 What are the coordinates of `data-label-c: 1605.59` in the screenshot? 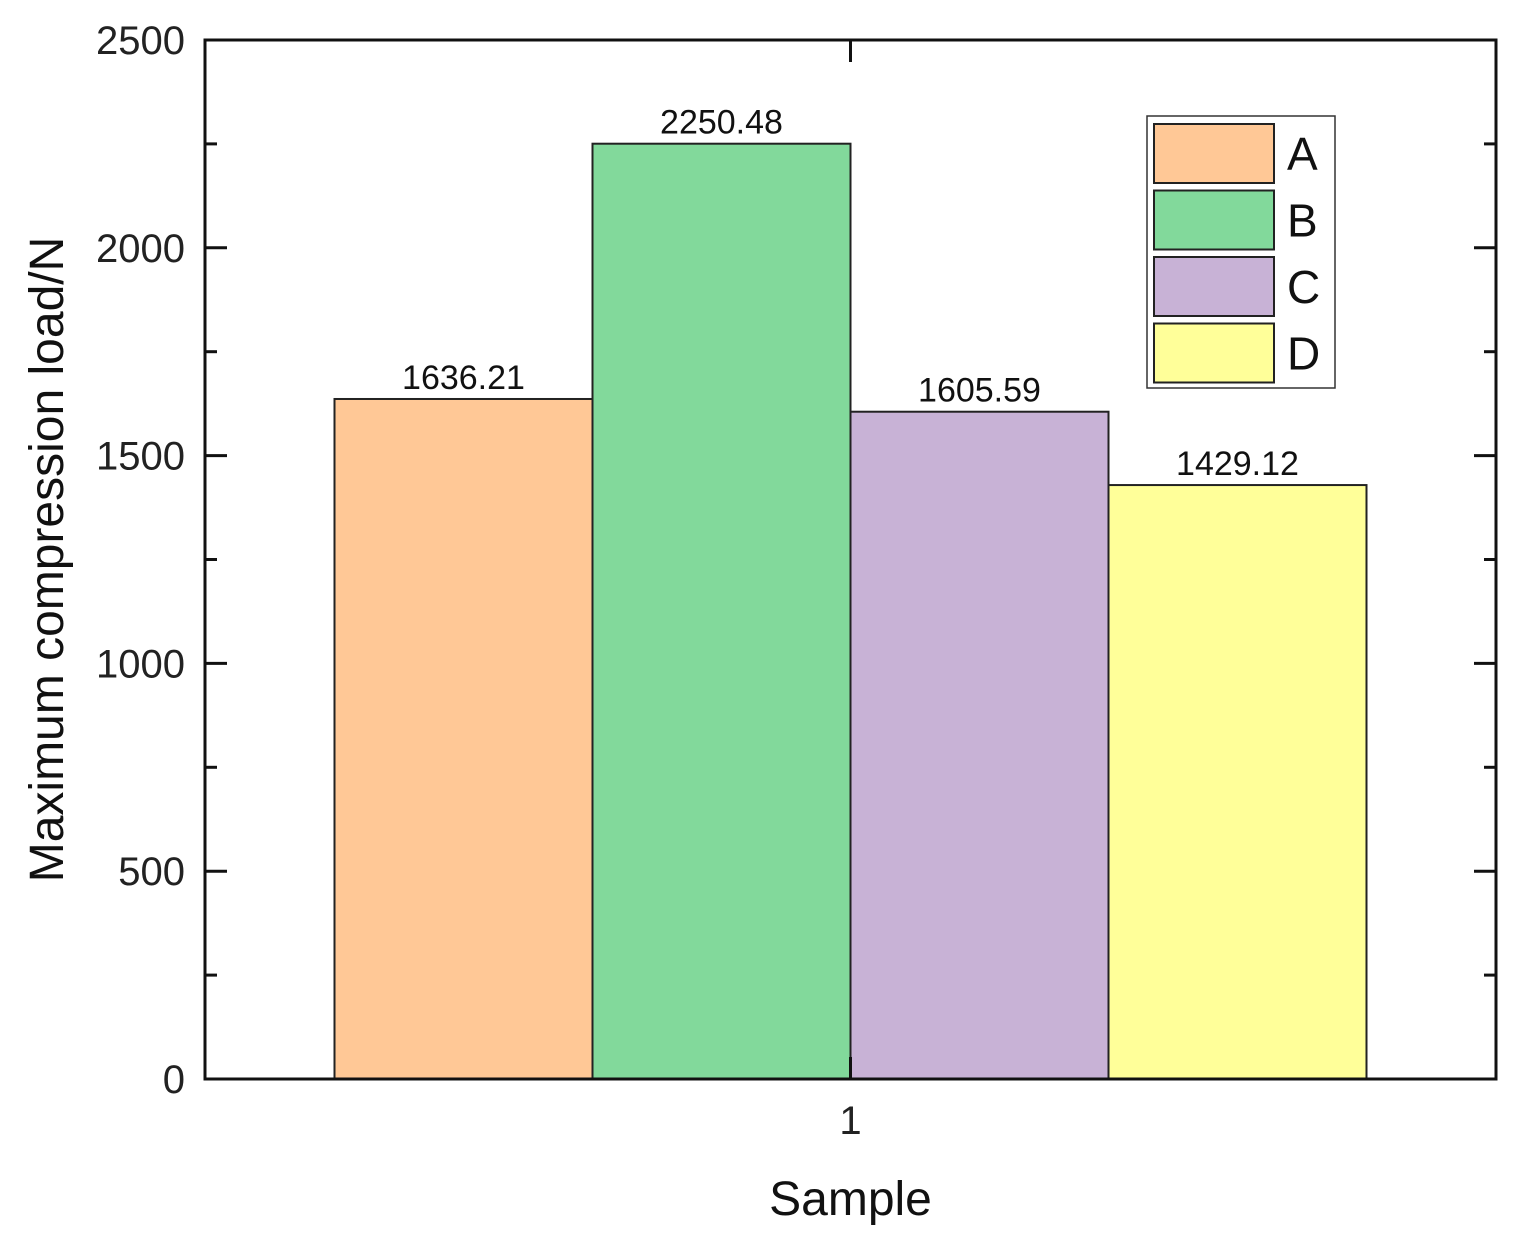 It's located at (979, 391).